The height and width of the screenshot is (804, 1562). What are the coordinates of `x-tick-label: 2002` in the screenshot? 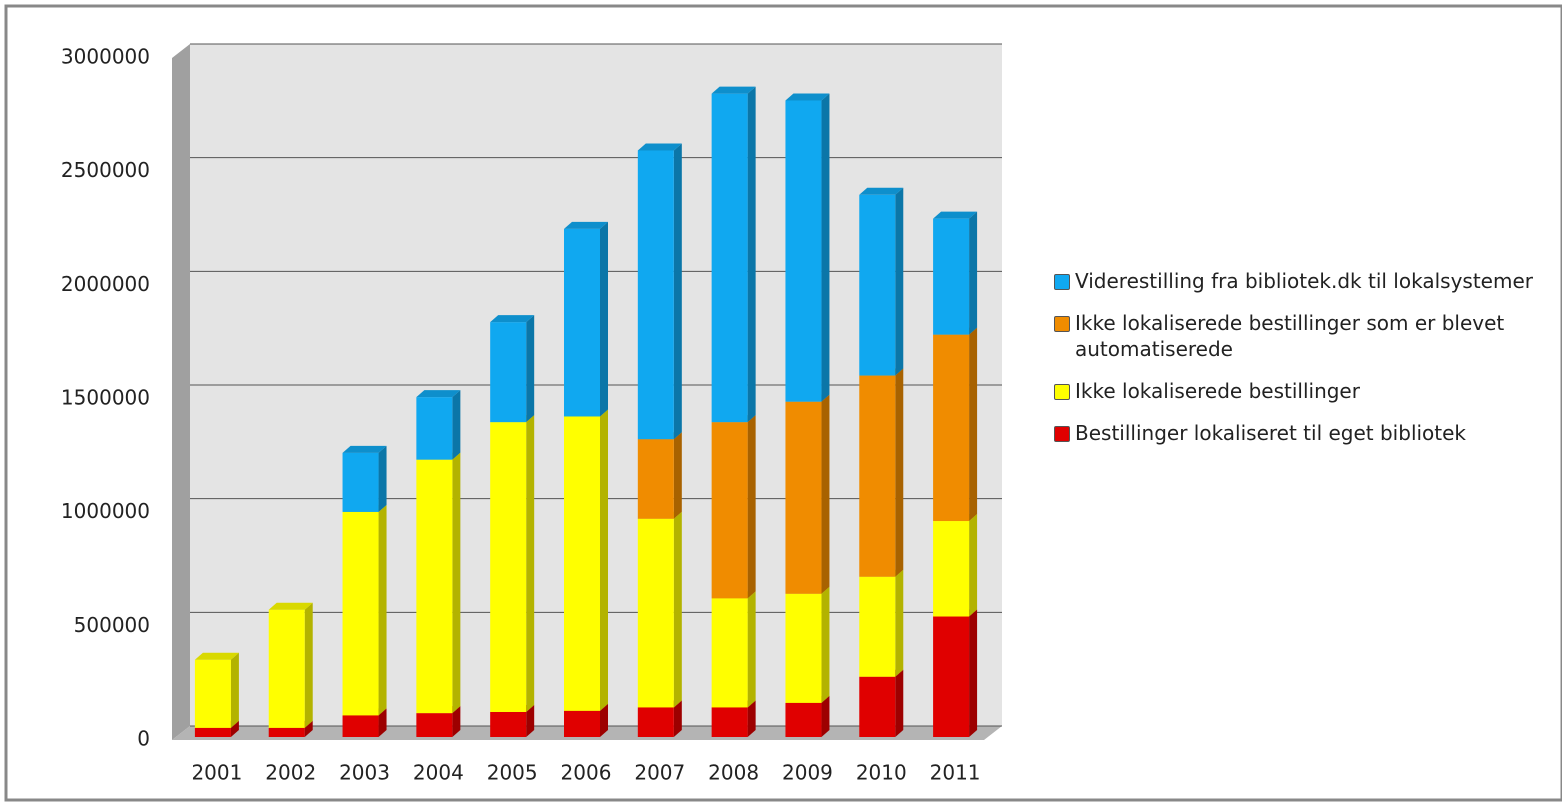 It's located at (290, 773).